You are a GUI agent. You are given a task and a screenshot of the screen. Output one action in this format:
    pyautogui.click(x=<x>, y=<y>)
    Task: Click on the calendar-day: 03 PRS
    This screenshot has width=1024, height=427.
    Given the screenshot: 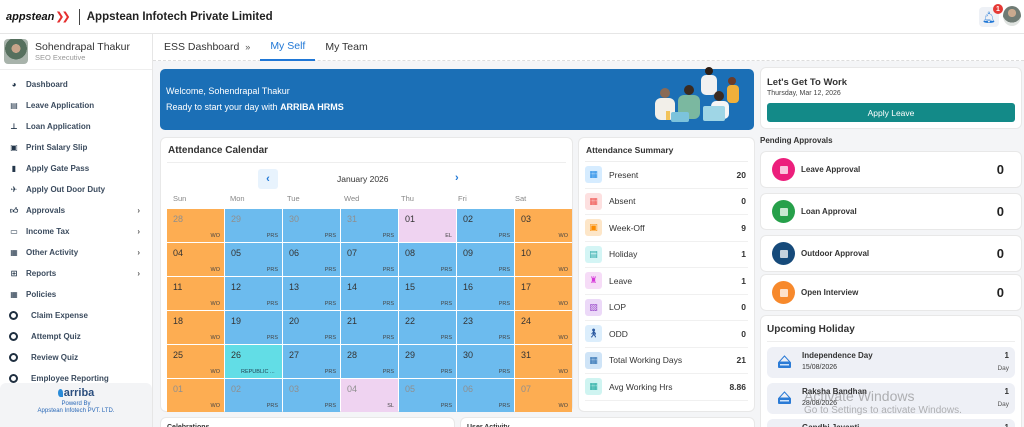 What is the action you would take?
    pyautogui.click(x=311, y=395)
    